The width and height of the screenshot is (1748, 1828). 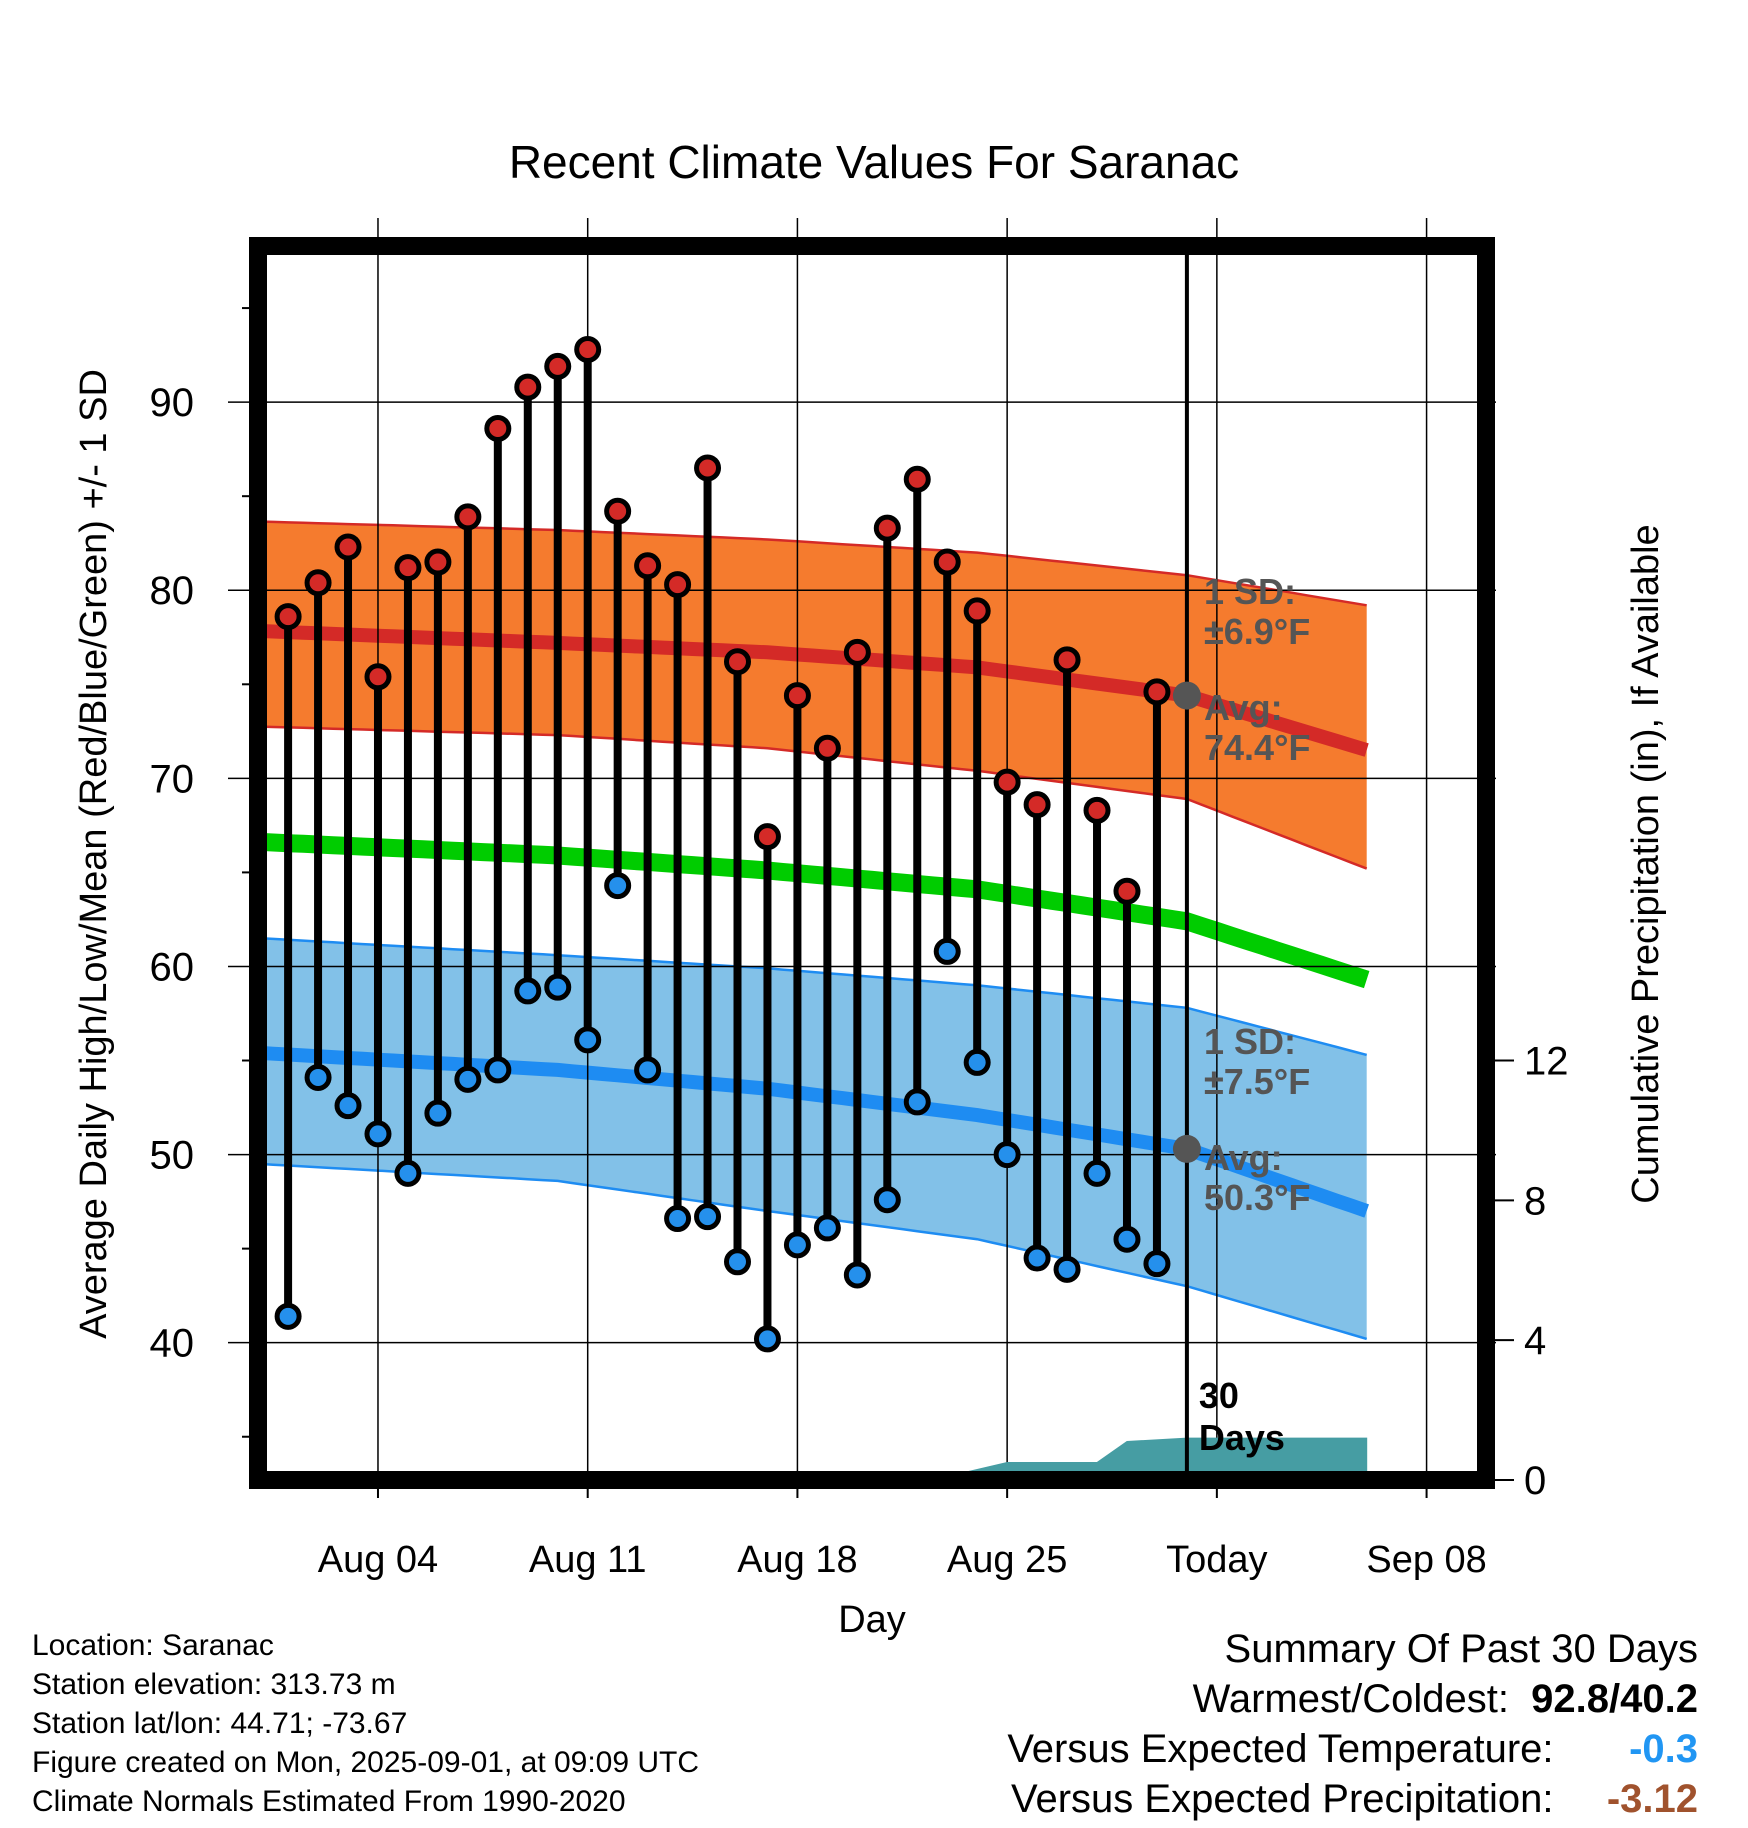 What do you see at coordinates (1243, 707) in the screenshot?
I see `high-avg-annotation: Avg:` at bounding box center [1243, 707].